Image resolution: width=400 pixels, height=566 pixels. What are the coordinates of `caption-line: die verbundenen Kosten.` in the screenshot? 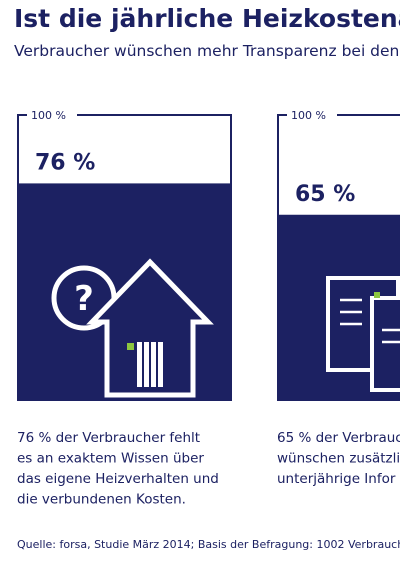 It's located at (101, 500).